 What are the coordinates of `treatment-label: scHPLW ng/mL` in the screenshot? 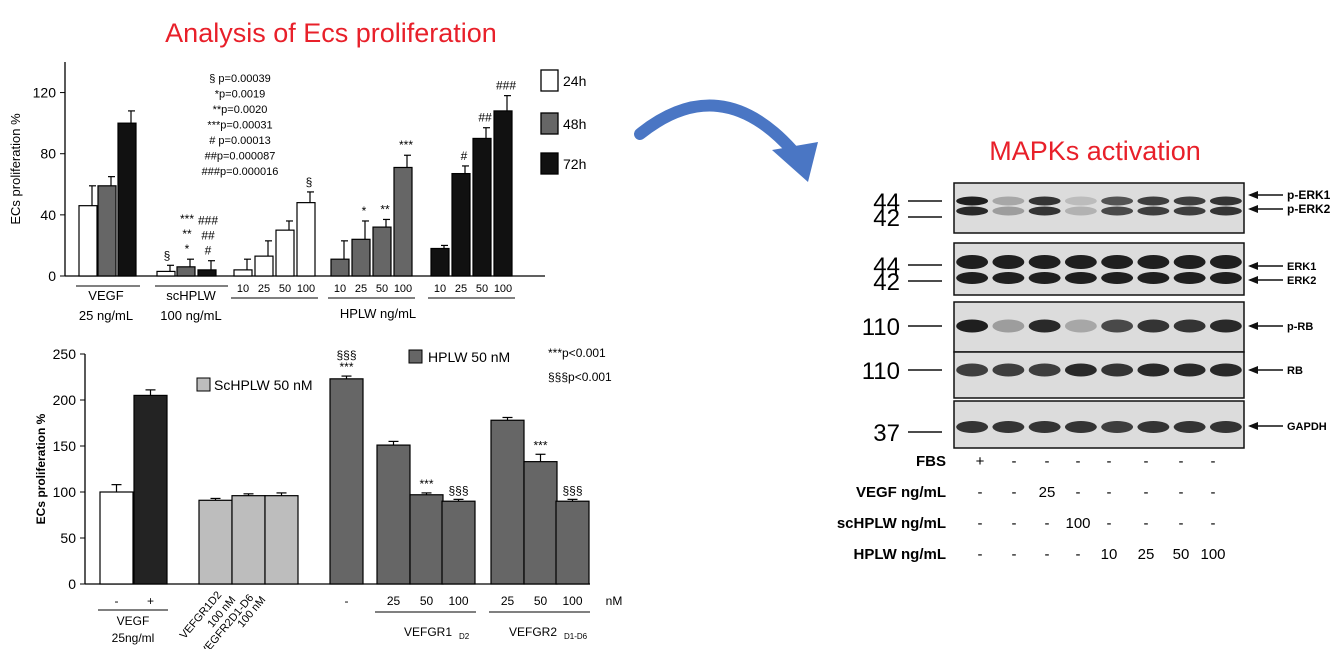 It's located at (891, 523).